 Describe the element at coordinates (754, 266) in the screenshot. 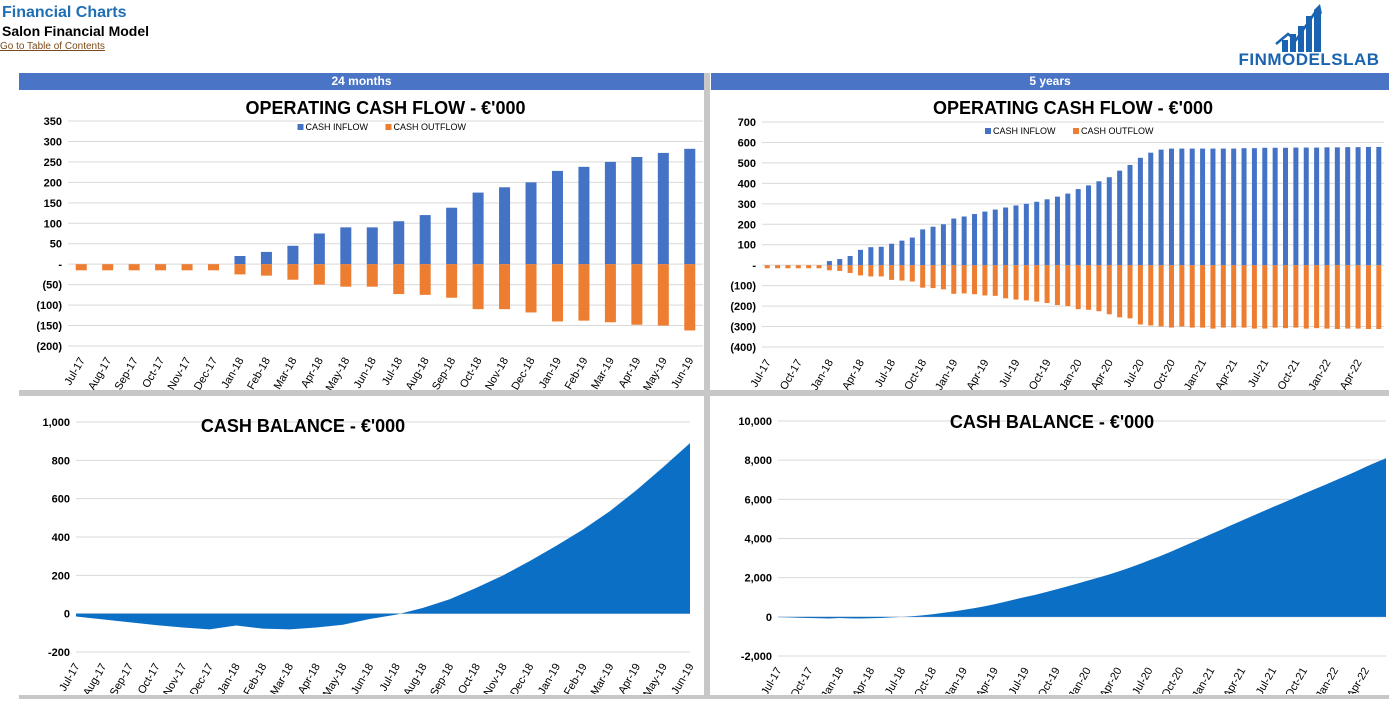

I see `y-tick-label: -` at that location.